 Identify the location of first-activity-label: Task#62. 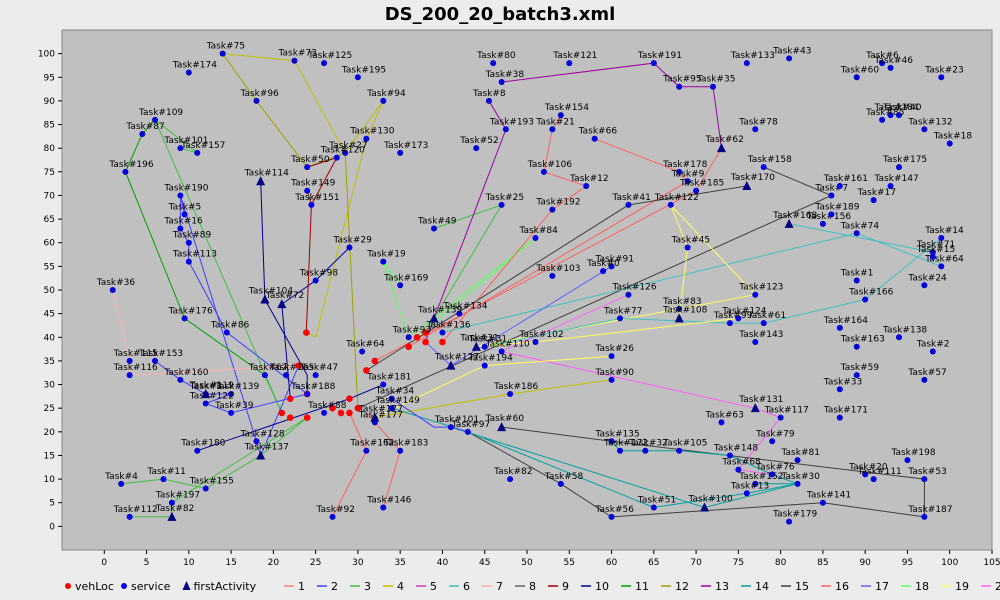
(723, 140).